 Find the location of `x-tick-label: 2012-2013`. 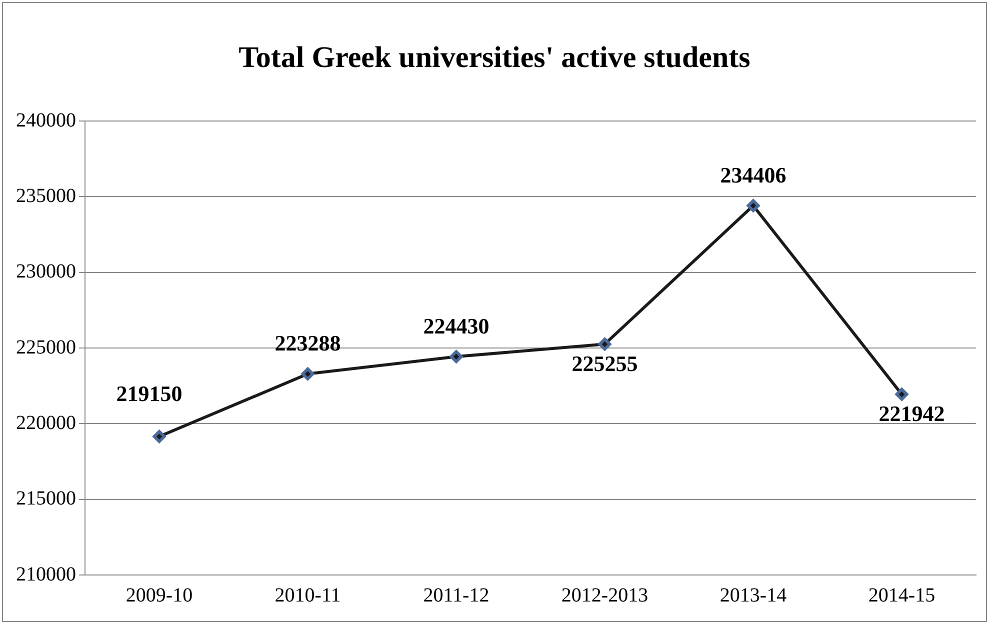

x-tick-label: 2012-2013 is located at coordinates (604, 595).